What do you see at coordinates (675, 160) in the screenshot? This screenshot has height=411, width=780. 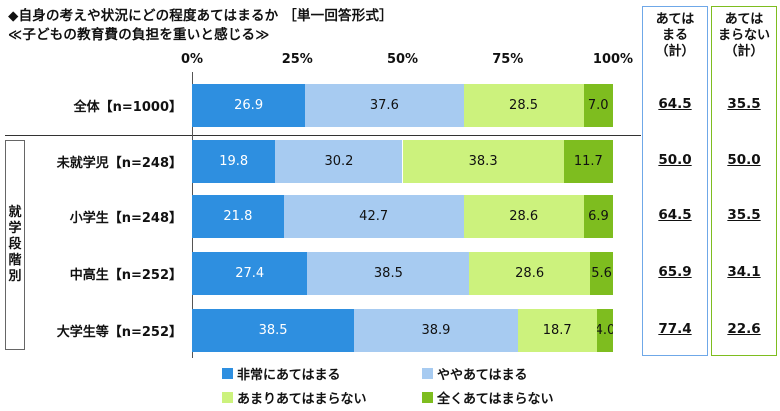 I see `total-applies: 50.0` at bounding box center [675, 160].